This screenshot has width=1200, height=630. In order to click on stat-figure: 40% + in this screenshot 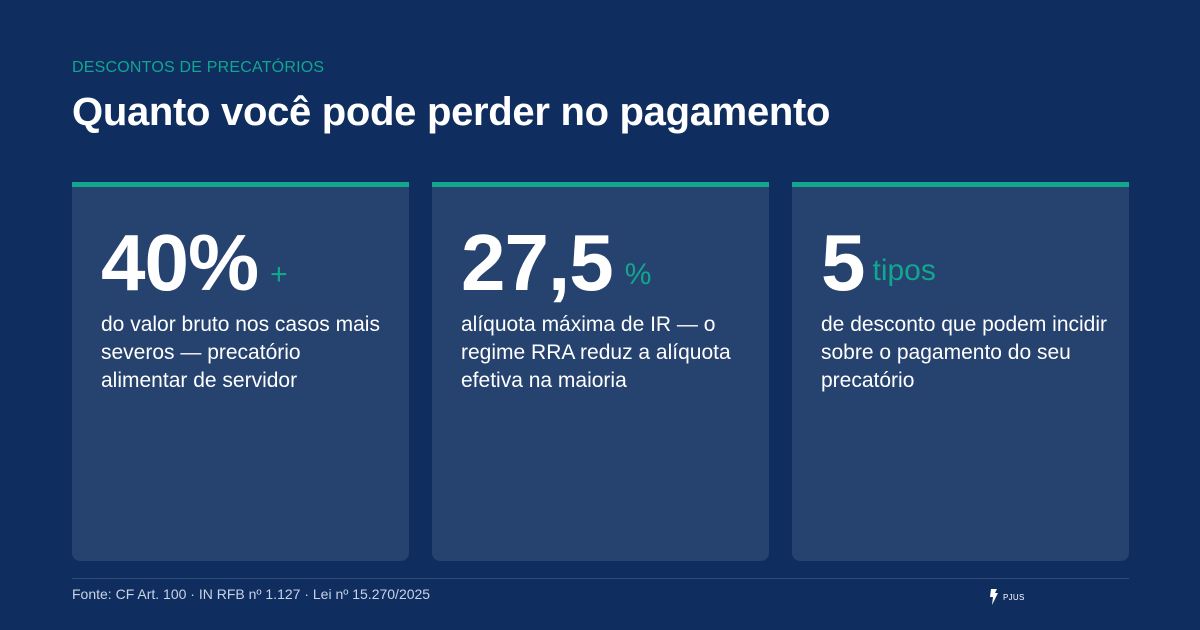, I will do `click(194, 263)`.